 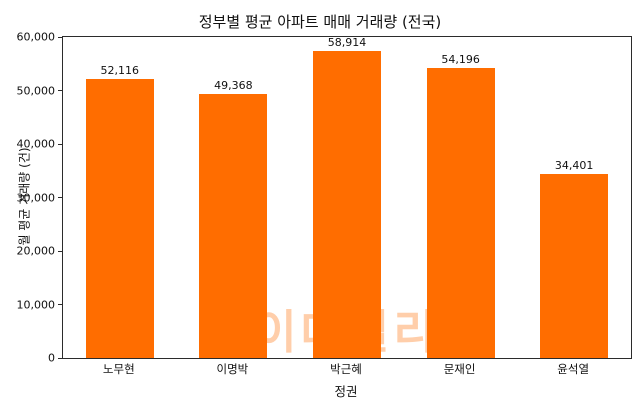 What do you see at coordinates (55, 358) in the screenshot?
I see `y-tick-mark: 0` at bounding box center [55, 358].